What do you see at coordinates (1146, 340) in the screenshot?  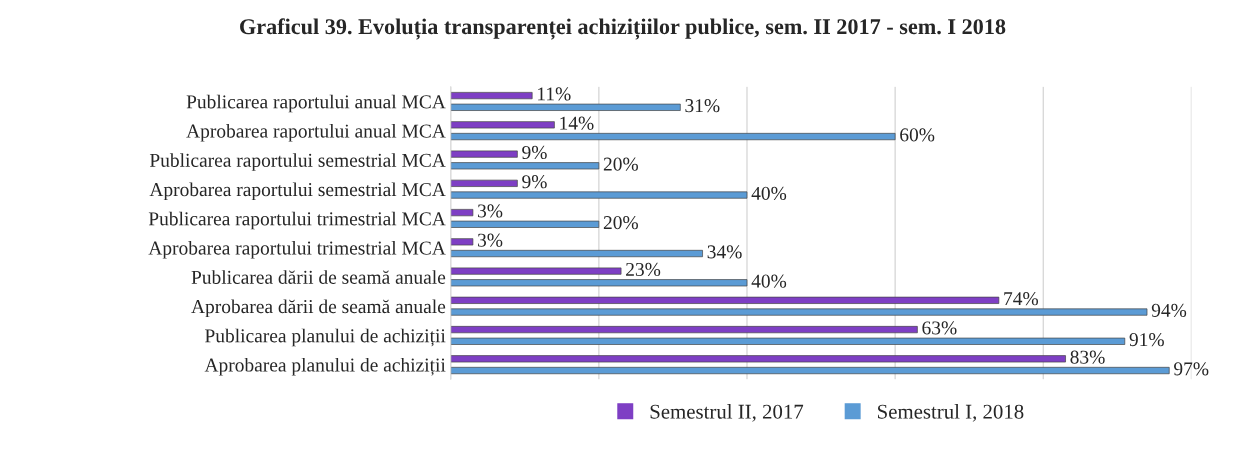 I see `data-label: 91%` at bounding box center [1146, 340].